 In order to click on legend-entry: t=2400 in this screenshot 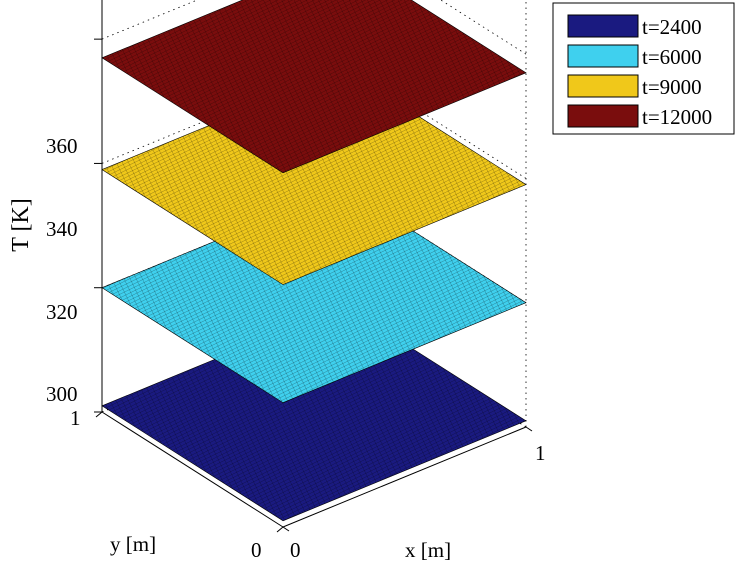, I will do `click(634, 26)`.